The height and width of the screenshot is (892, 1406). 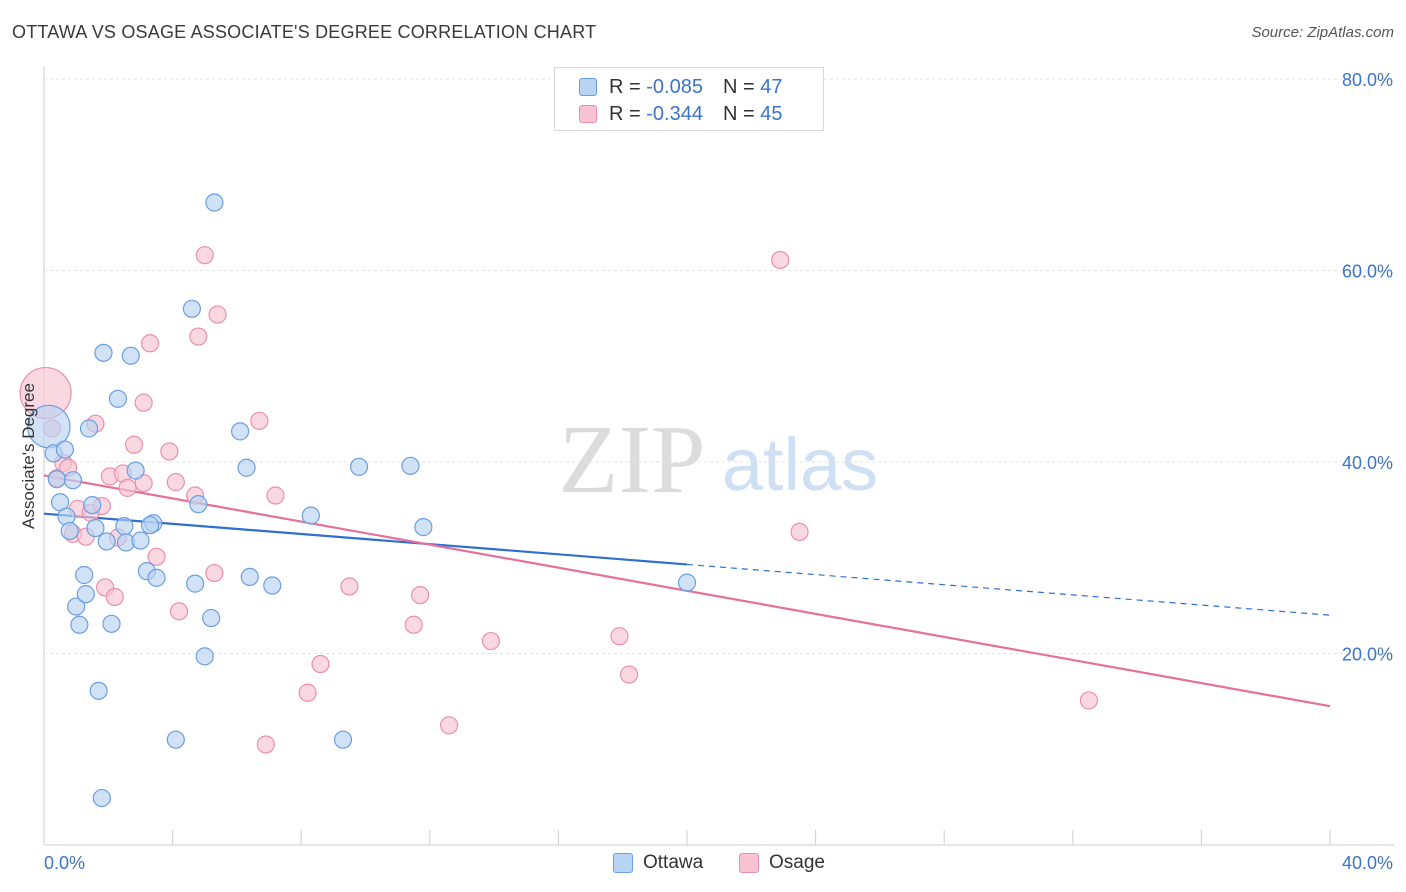 What do you see at coordinates (1367, 463) in the screenshot?
I see `y-tick-label: 40.0%` at bounding box center [1367, 463].